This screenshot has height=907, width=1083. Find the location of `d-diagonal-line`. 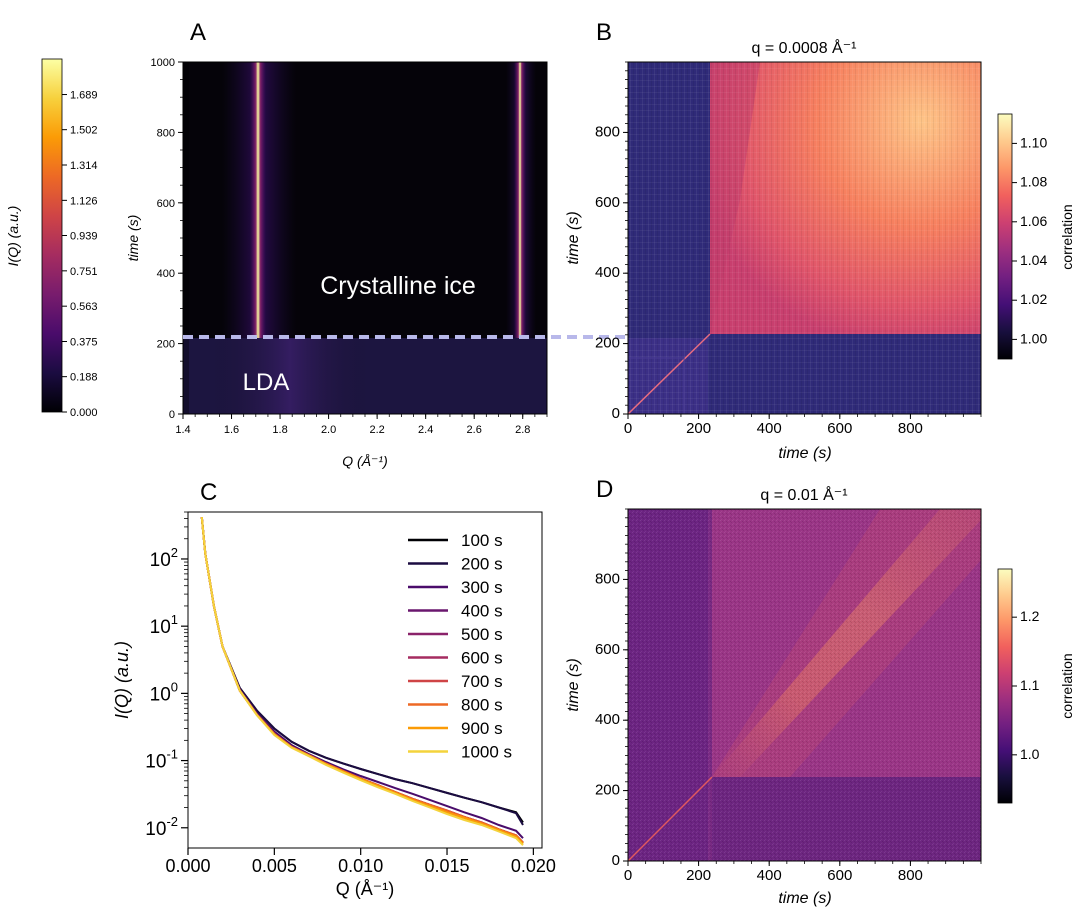

d-diagonal-line is located at coordinates (670, 818).